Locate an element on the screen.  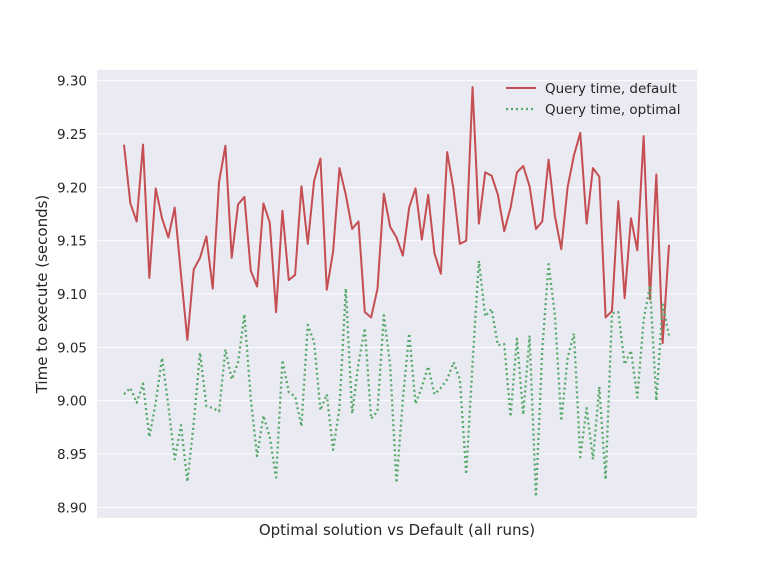
y-axis: 8.90 8.95 9.00 9.05 9.10 9.15 9.20 9.25 9.30 is located at coordinates (72, 295).